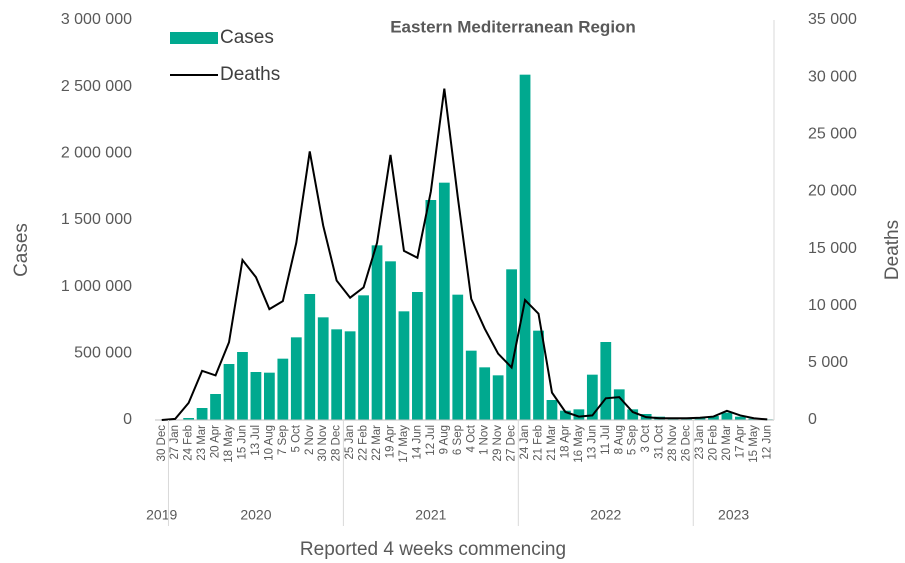  What do you see at coordinates (713, 443) in the screenshot?
I see `x-tick-label: 20 Feb` at bounding box center [713, 443].